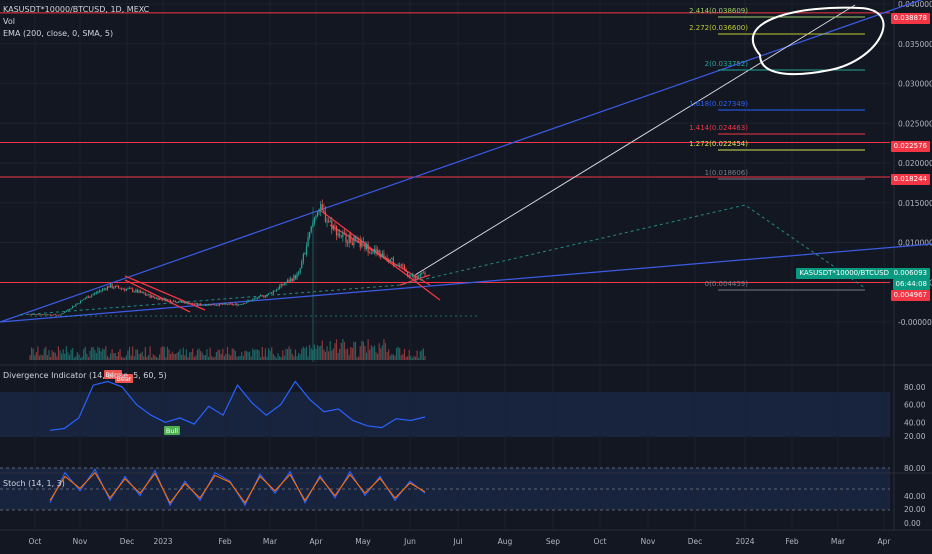 The height and width of the screenshot is (554, 932). Describe the element at coordinates (911, 284) in the screenshot. I see `countdown-tag: 06:44:08` at that location.